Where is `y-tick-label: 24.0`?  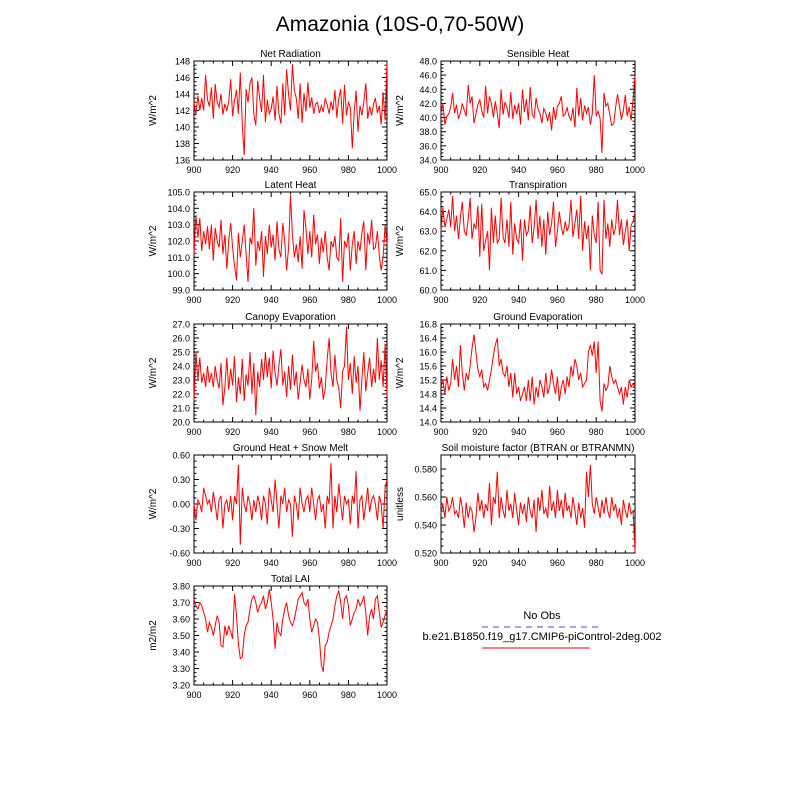 y-tick-label: 24.0 is located at coordinates (181, 367).